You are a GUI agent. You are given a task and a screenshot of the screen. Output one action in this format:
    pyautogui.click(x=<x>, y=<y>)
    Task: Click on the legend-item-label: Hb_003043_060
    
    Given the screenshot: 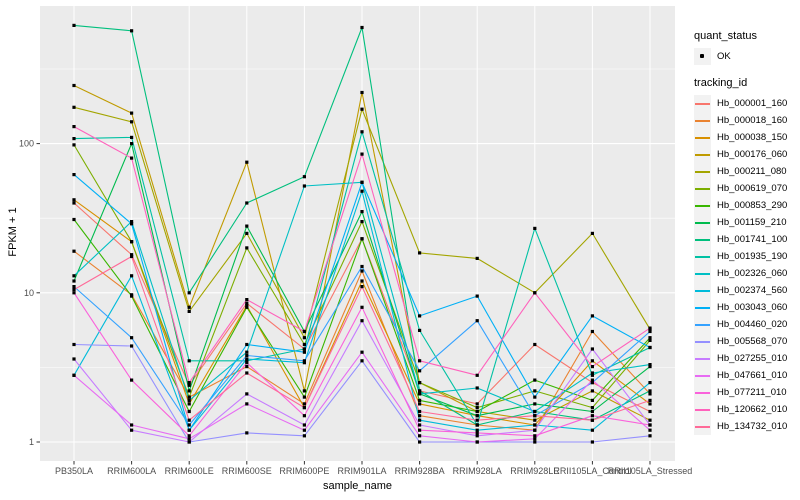 What is the action you would take?
    pyautogui.click(x=752, y=307)
    